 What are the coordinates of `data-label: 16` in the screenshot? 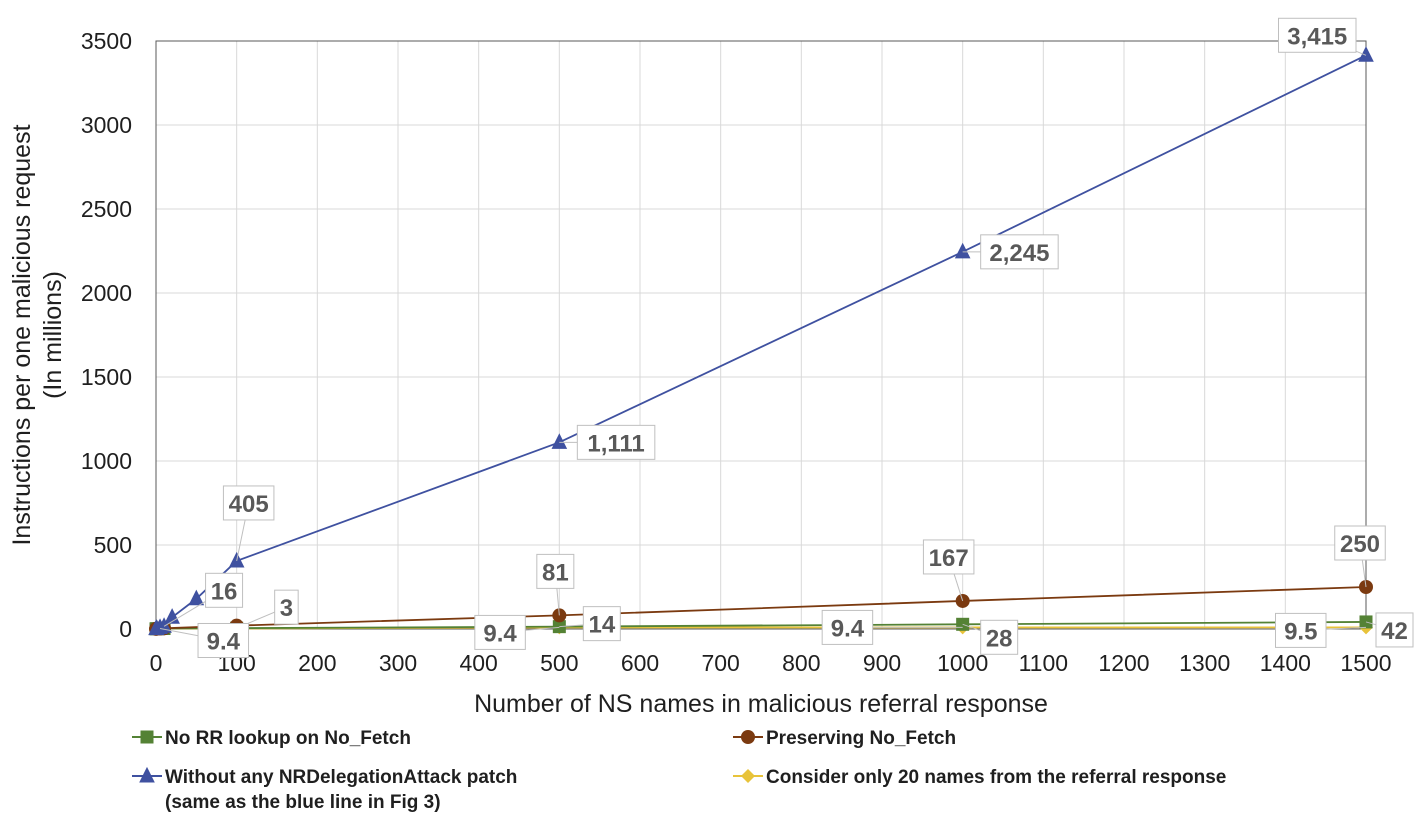 It's located at (224, 591).